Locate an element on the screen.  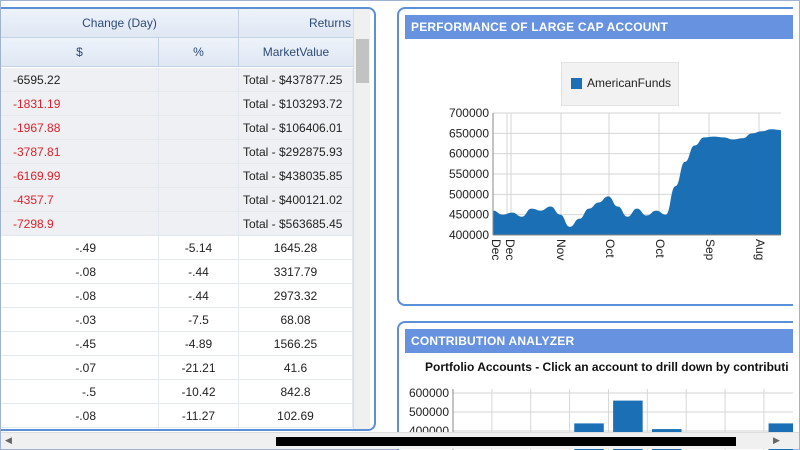
detail-change-cell: -.03 is located at coordinates (80, 320).